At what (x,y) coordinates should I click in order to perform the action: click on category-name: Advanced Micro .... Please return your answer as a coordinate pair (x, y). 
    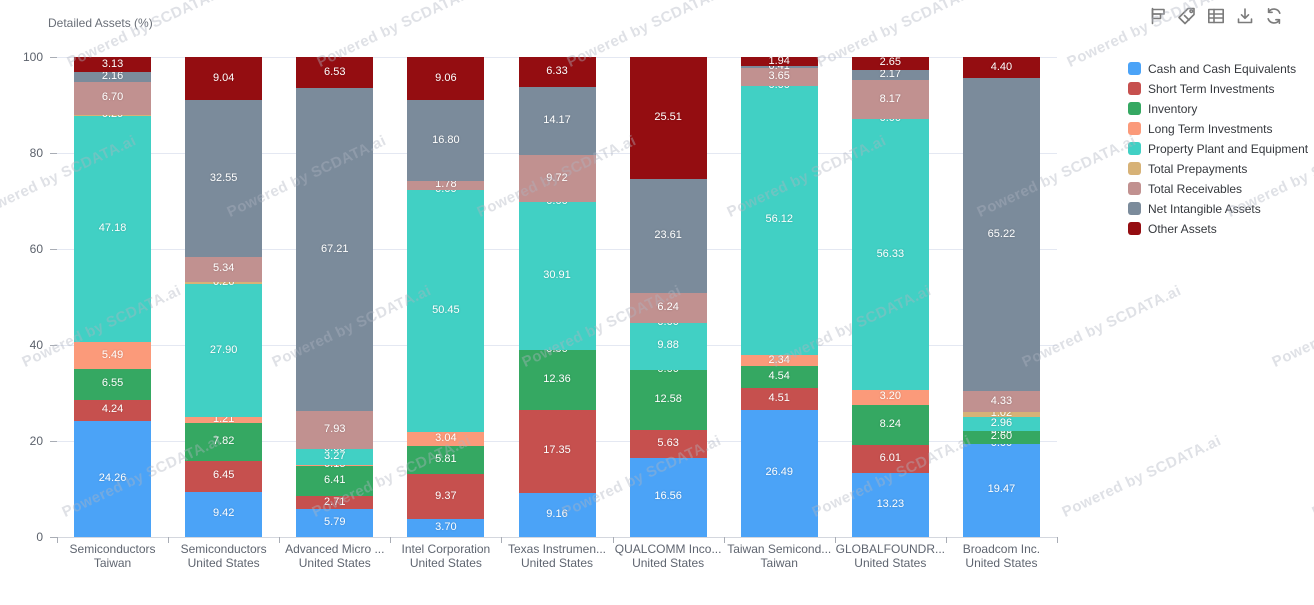
    Looking at the image, I should click on (335, 549).